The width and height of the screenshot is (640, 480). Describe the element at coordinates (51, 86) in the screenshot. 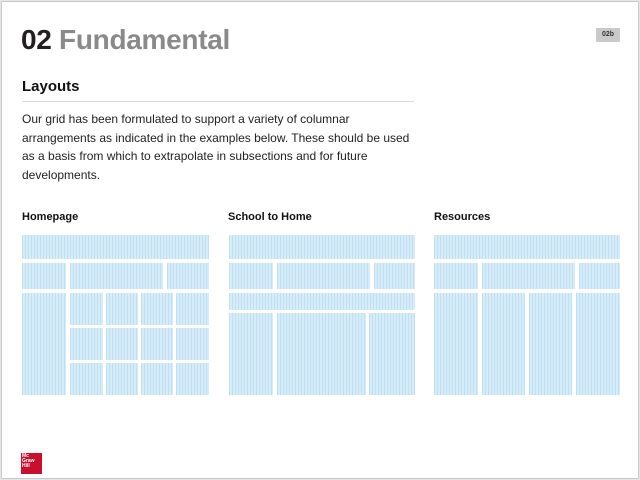

I see `section-heading: Layouts` at that location.